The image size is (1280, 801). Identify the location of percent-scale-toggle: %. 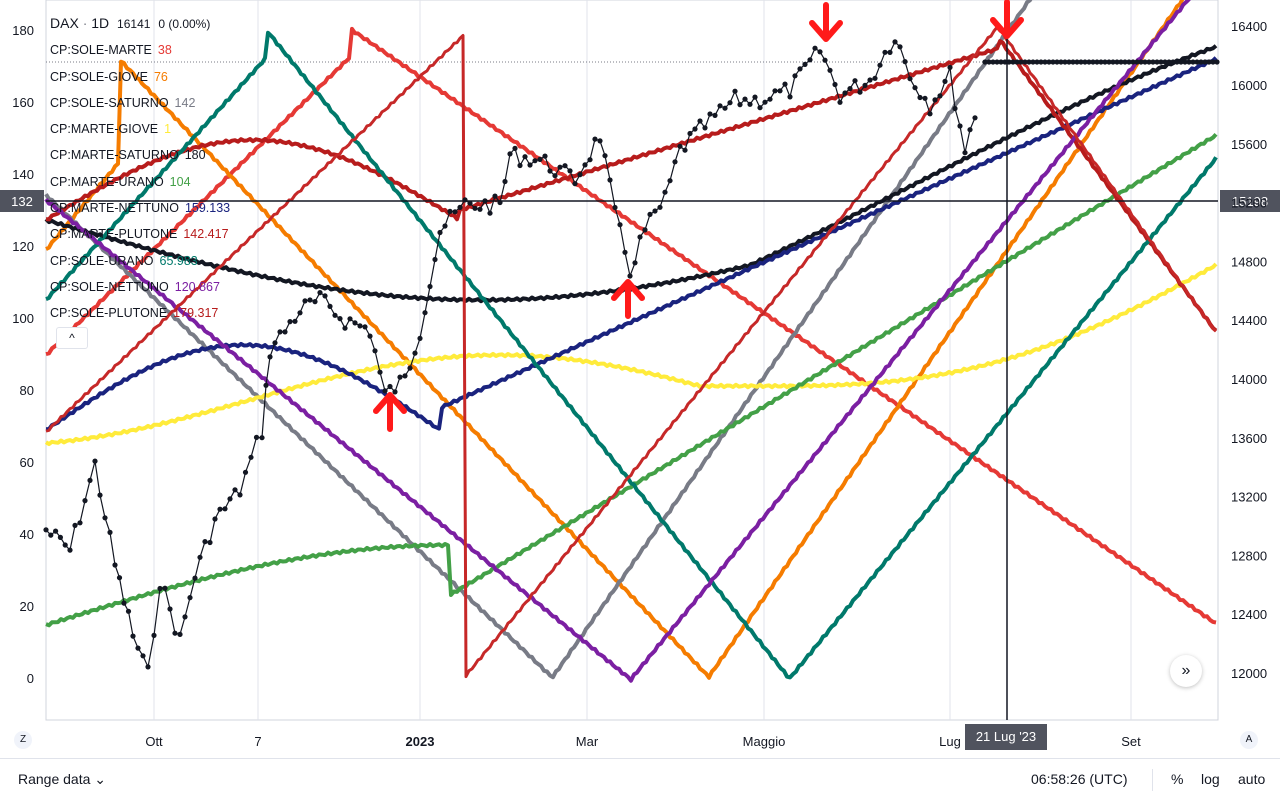
(1177, 779).